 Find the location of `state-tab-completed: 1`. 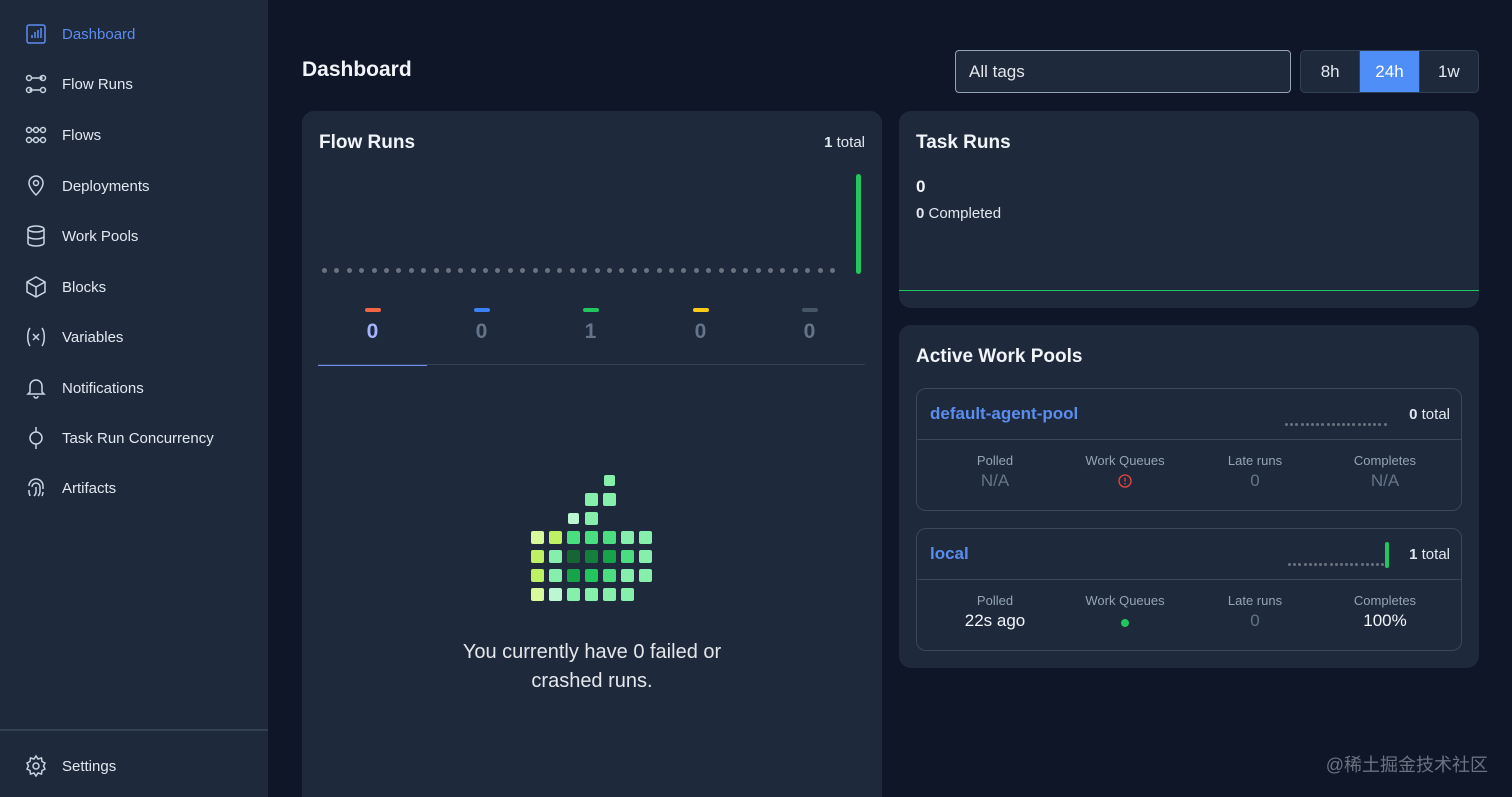

state-tab-completed: 1 is located at coordinates (590, 336).